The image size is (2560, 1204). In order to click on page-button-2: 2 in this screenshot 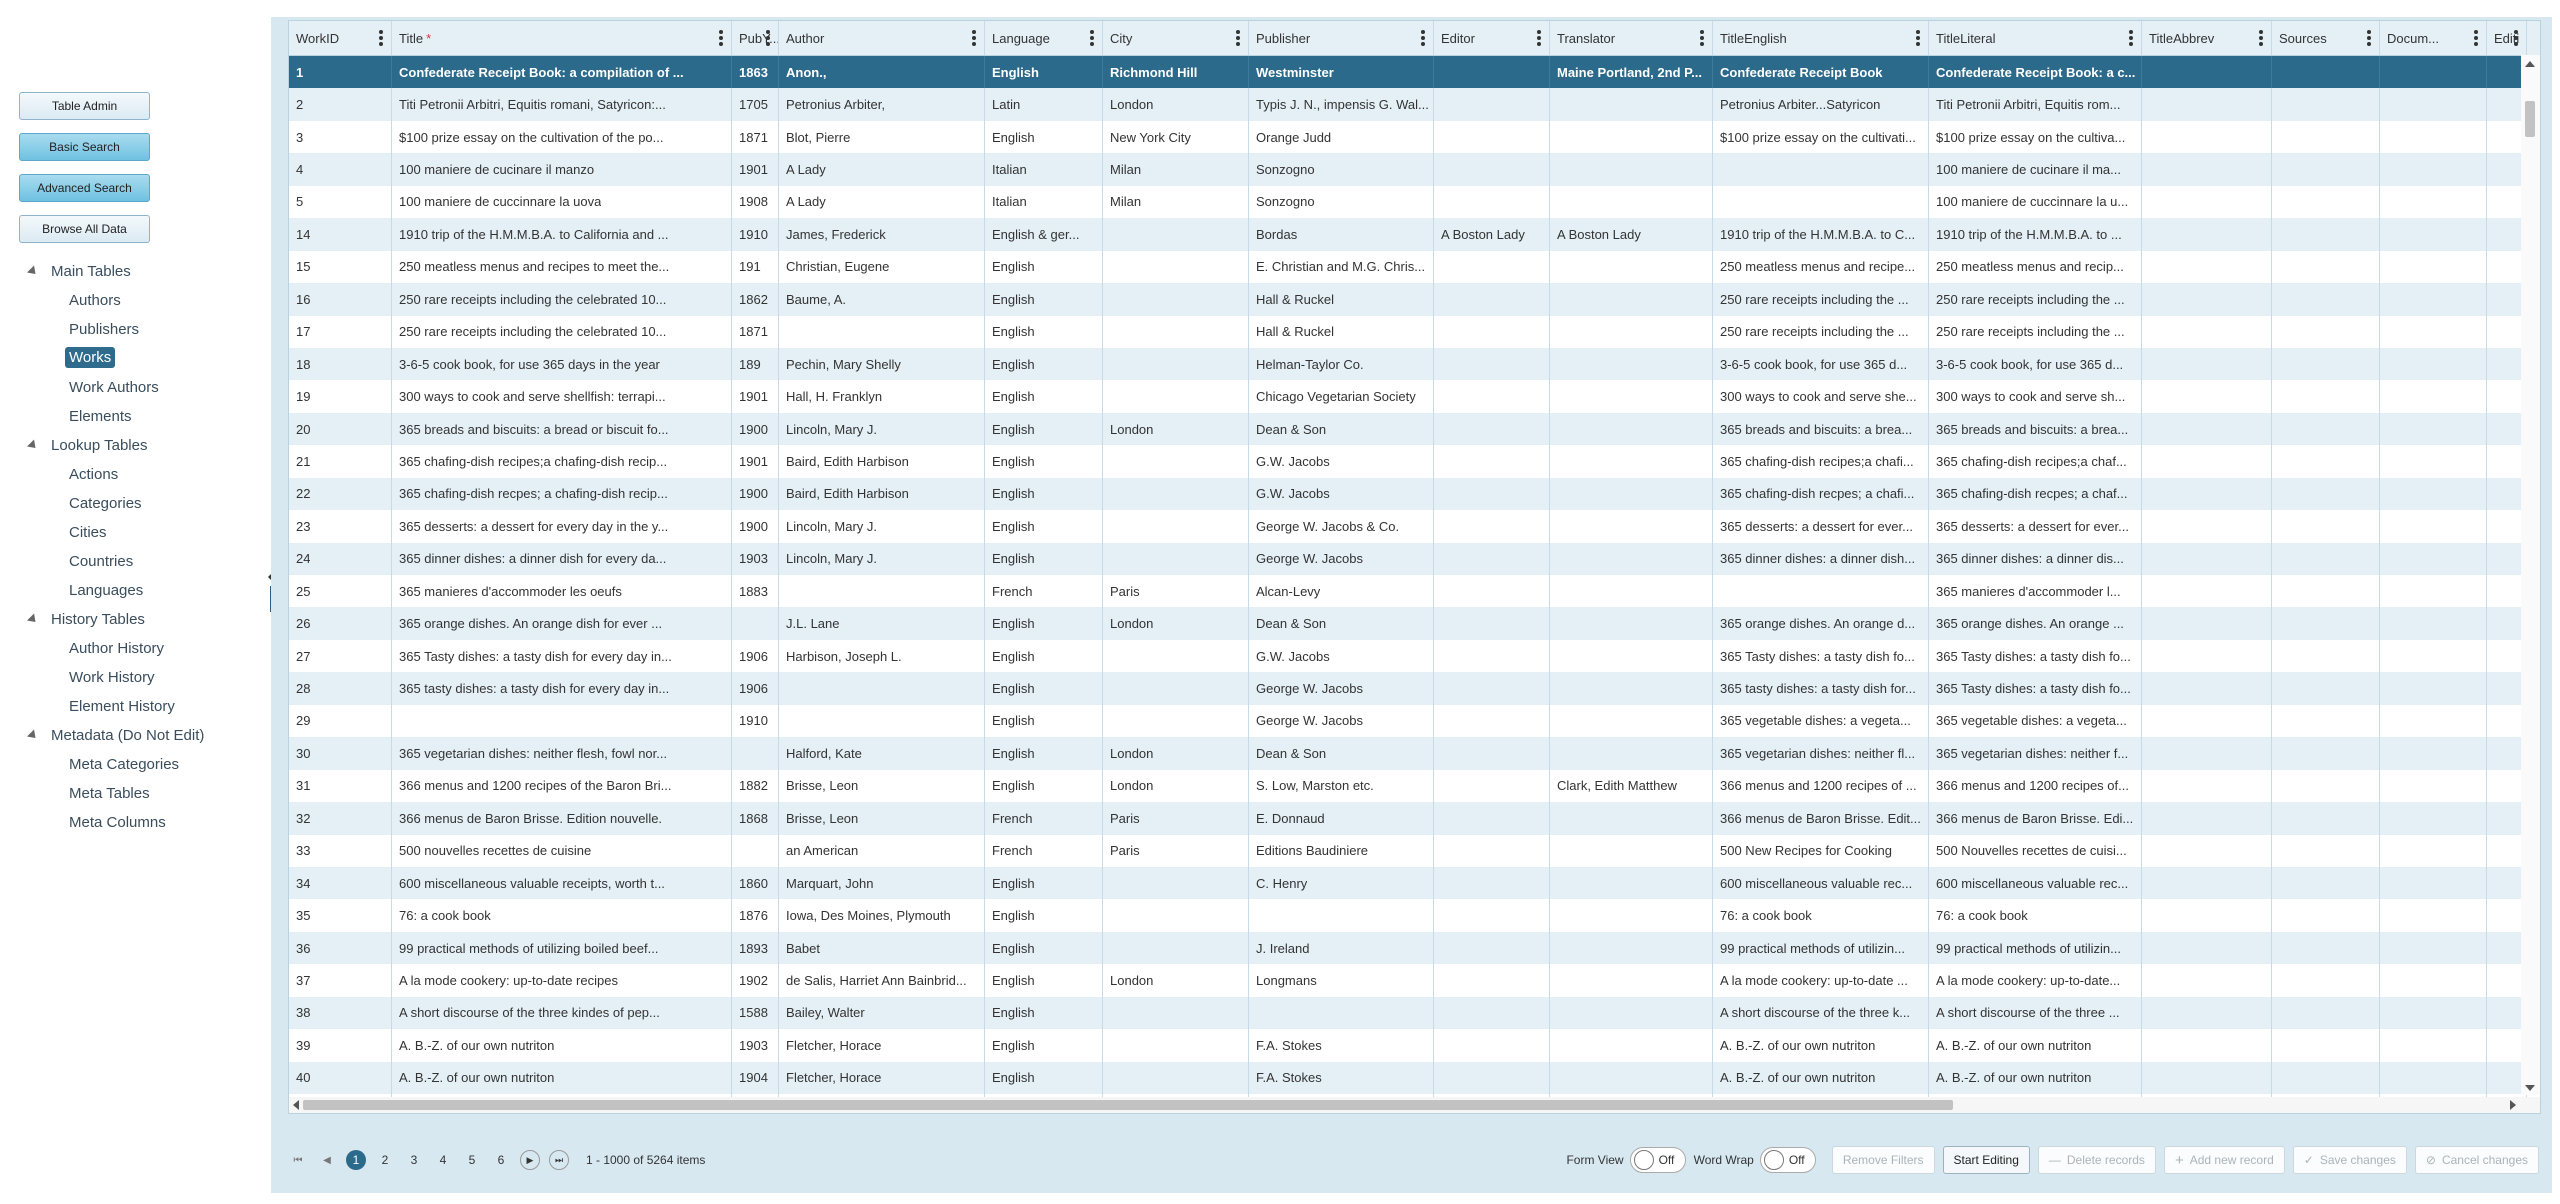, I will do `click(385, 1160)`.